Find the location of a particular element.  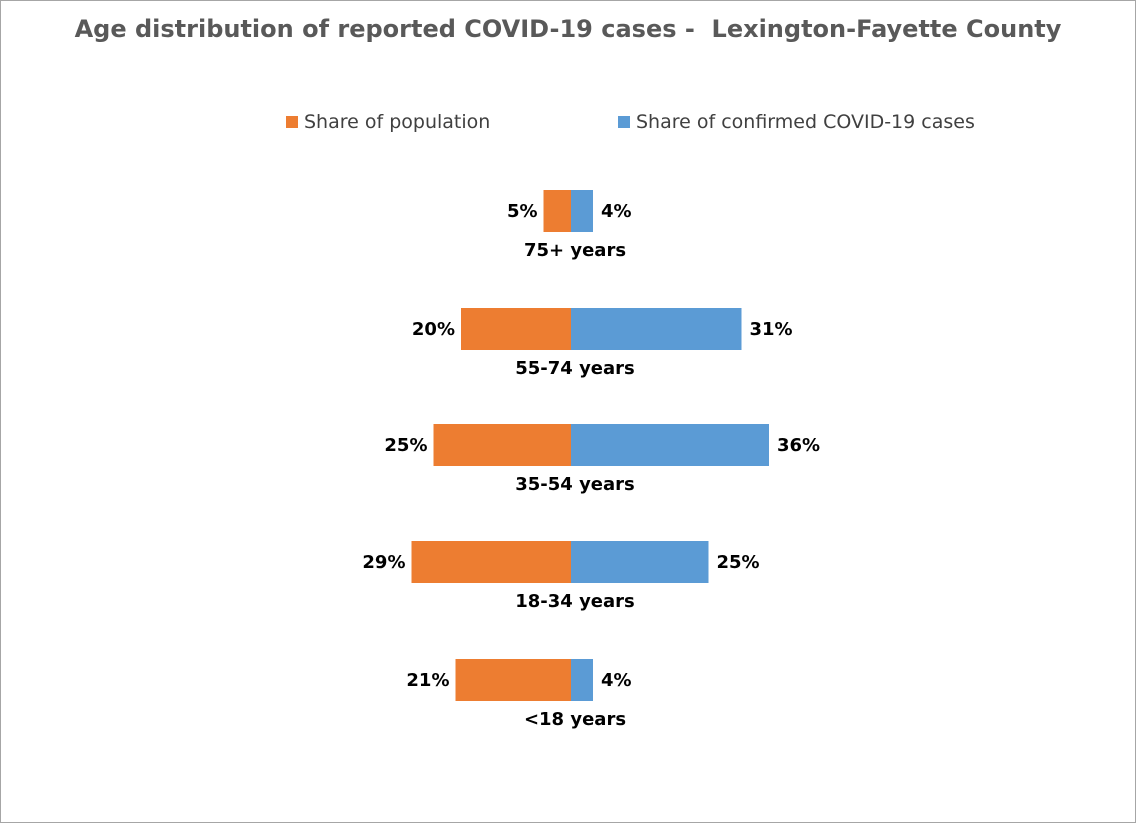

bar-population-18-years is located at coordinates (513, 680).